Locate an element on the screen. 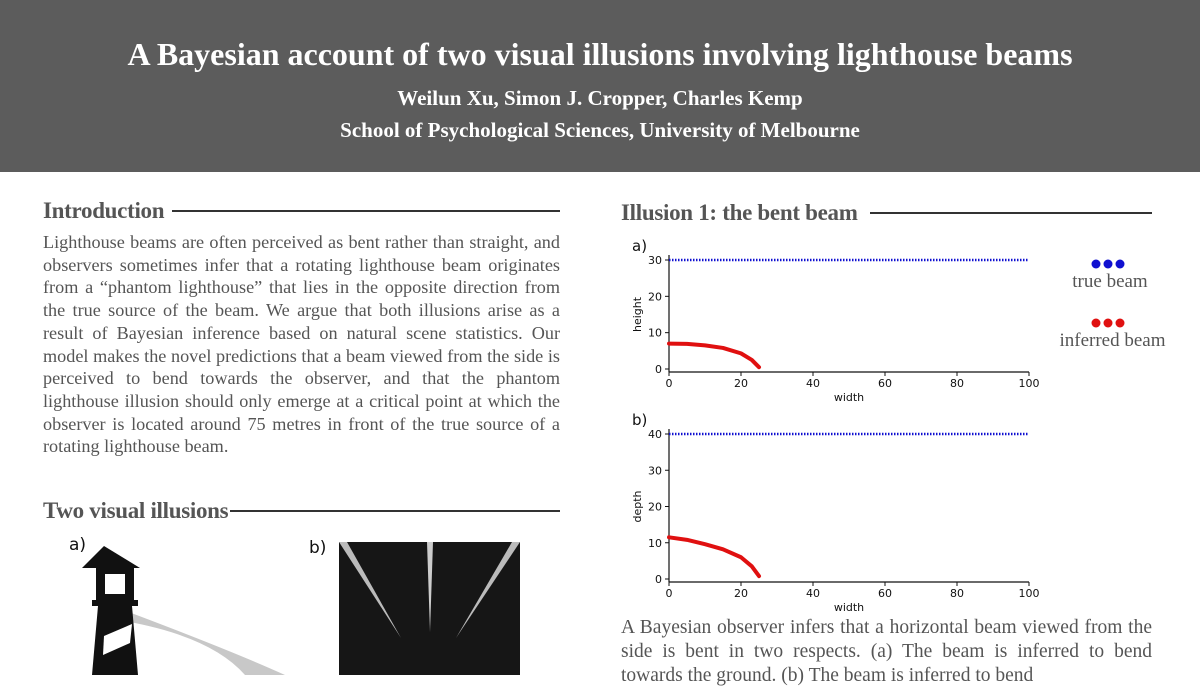 Image resolution: width=1200 pixels, height=688 pixels. bent-beam-shape is located at coordinates (201, 641).